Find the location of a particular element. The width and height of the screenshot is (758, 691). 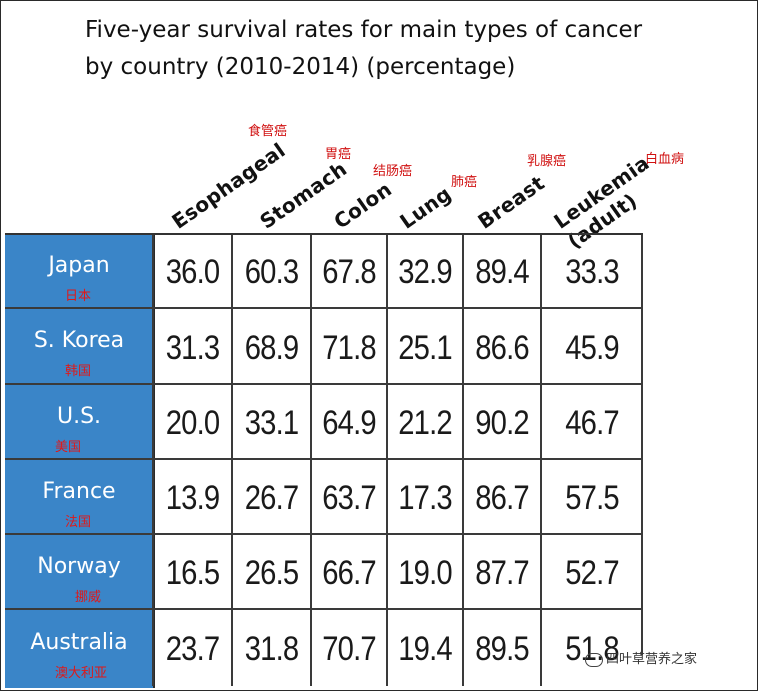

column-header-cn-0: 食管癌 is located at coordinates (268, 131).